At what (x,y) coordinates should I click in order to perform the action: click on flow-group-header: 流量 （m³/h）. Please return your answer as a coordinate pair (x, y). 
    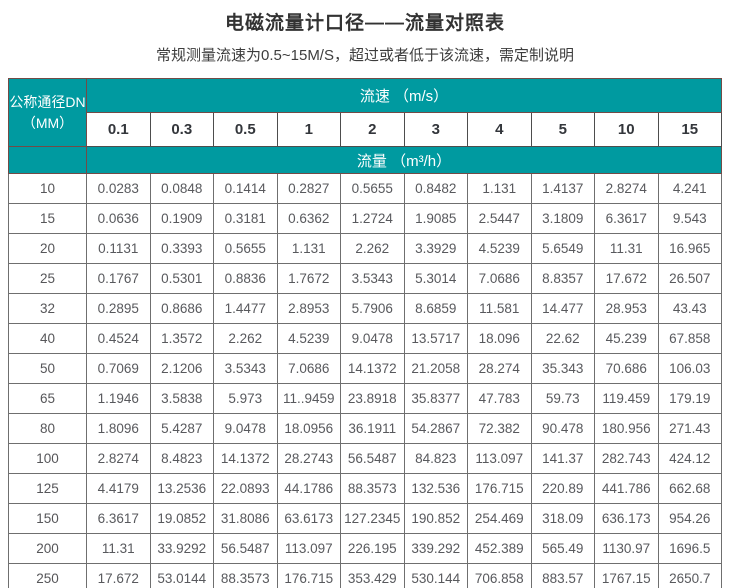
    Looking at the image, I should click on (404, 160).